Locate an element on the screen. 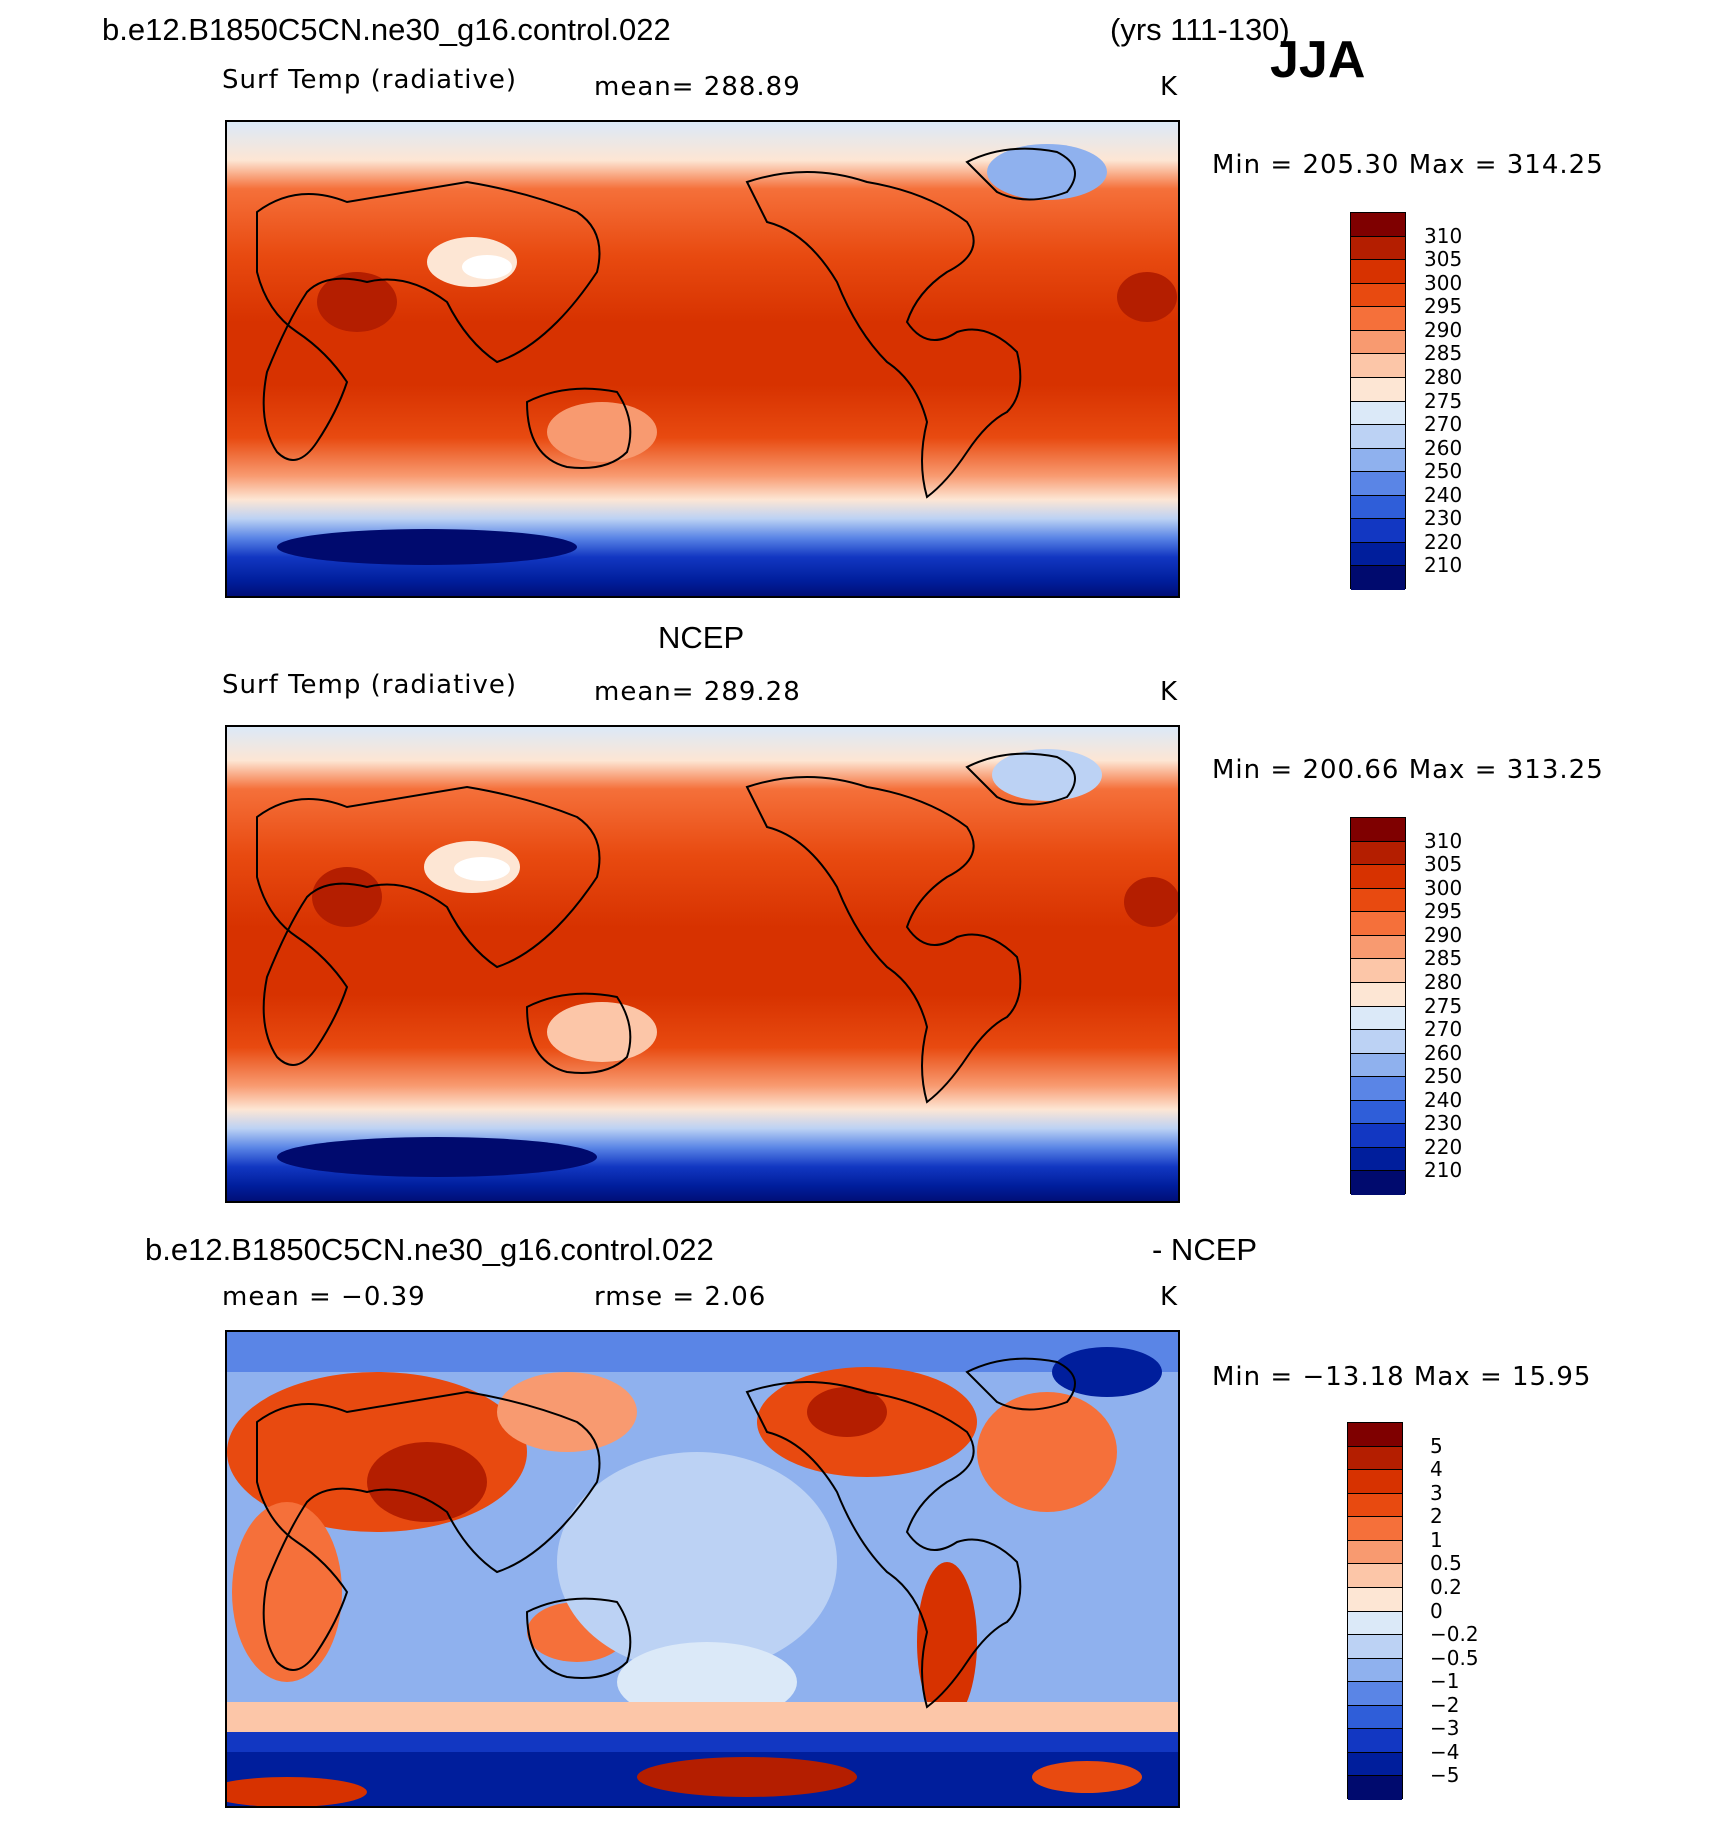 Image resolution: width=1710 pixels, height=1825 pixels. min-max-label: Min = −13.18 Max = 15.95 is located at coordinates (1402, 1377).